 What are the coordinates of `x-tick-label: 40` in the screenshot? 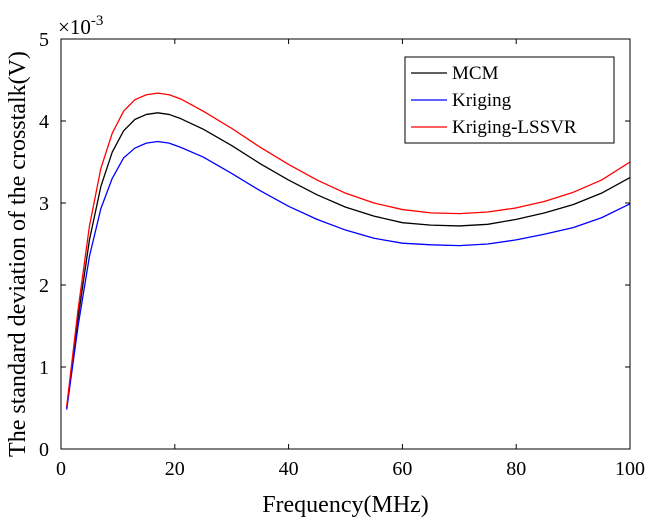 It's located at (289, 469).